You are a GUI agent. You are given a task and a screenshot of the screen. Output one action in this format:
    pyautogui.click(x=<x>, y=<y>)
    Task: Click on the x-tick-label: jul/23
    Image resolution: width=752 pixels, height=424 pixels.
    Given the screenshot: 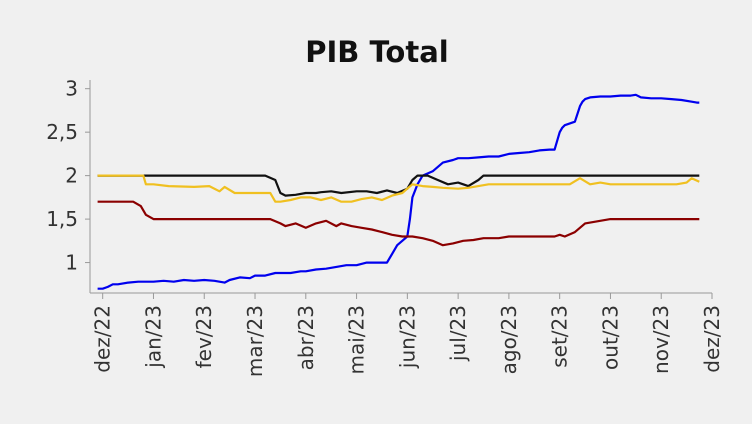 What is the action you would take?
    pyautogui.click(x=458, y=333)
    